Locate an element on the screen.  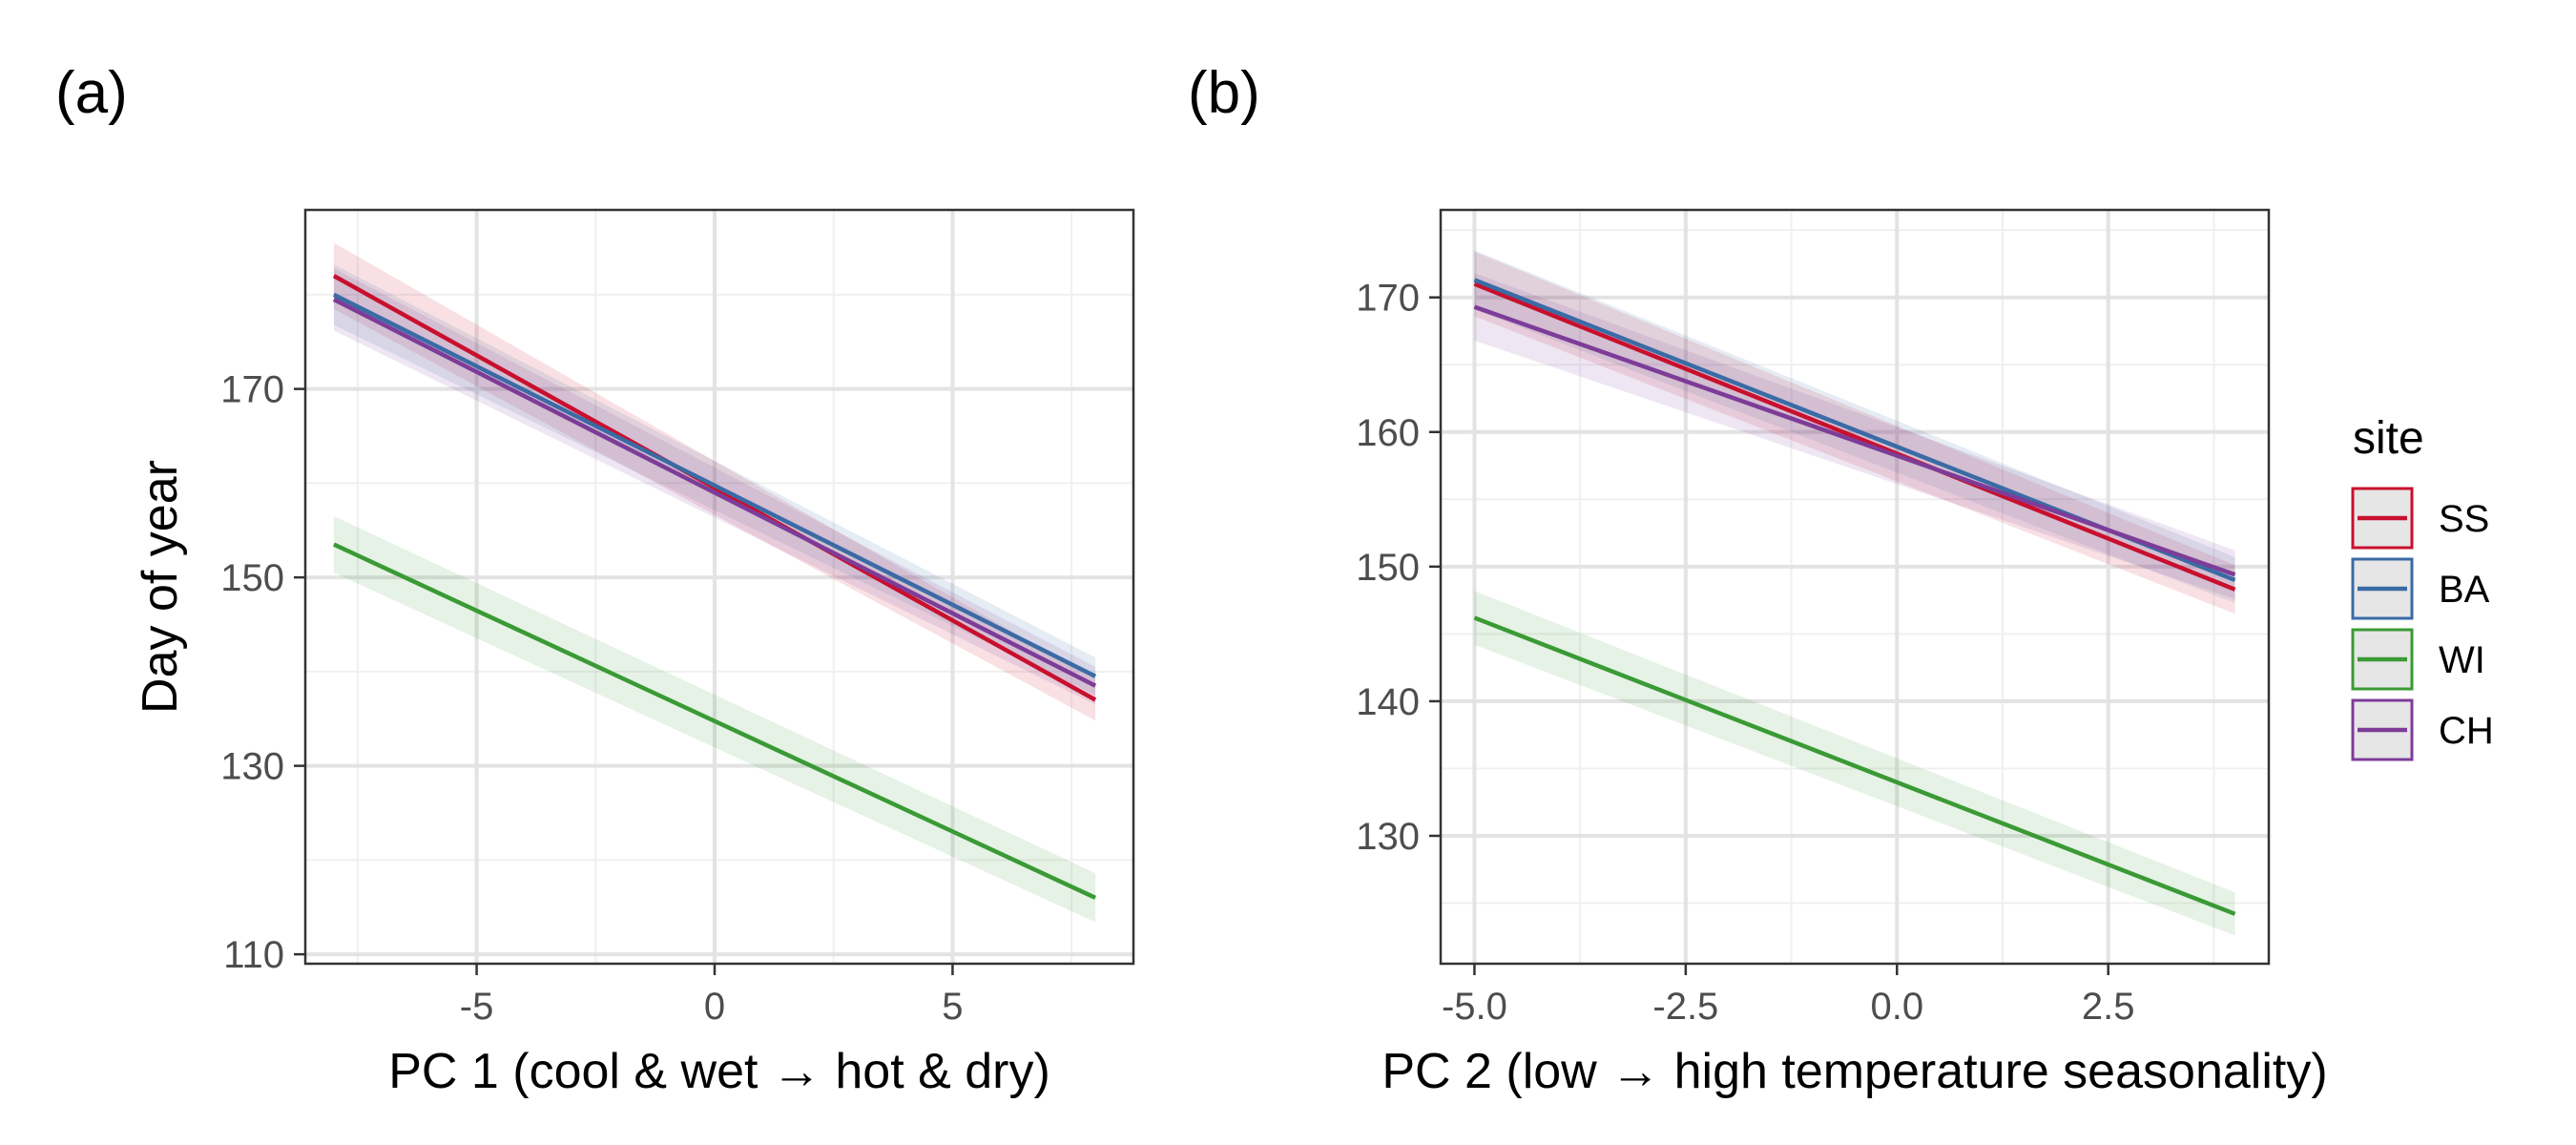
panel-a-x-ticks: -5 0 5 is located at coordinates (712, 996).